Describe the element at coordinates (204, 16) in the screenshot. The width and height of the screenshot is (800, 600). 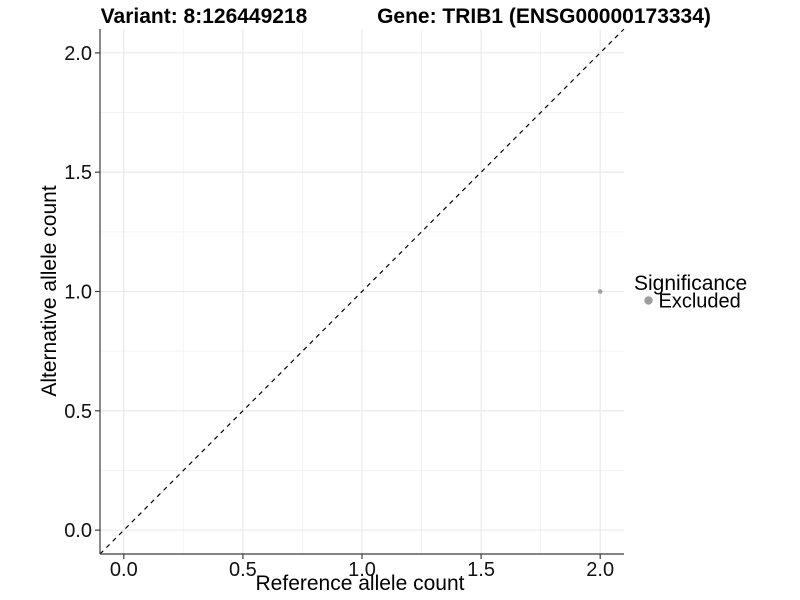
I see `plot-title-variant: Variant: 8:126449218` at that location.